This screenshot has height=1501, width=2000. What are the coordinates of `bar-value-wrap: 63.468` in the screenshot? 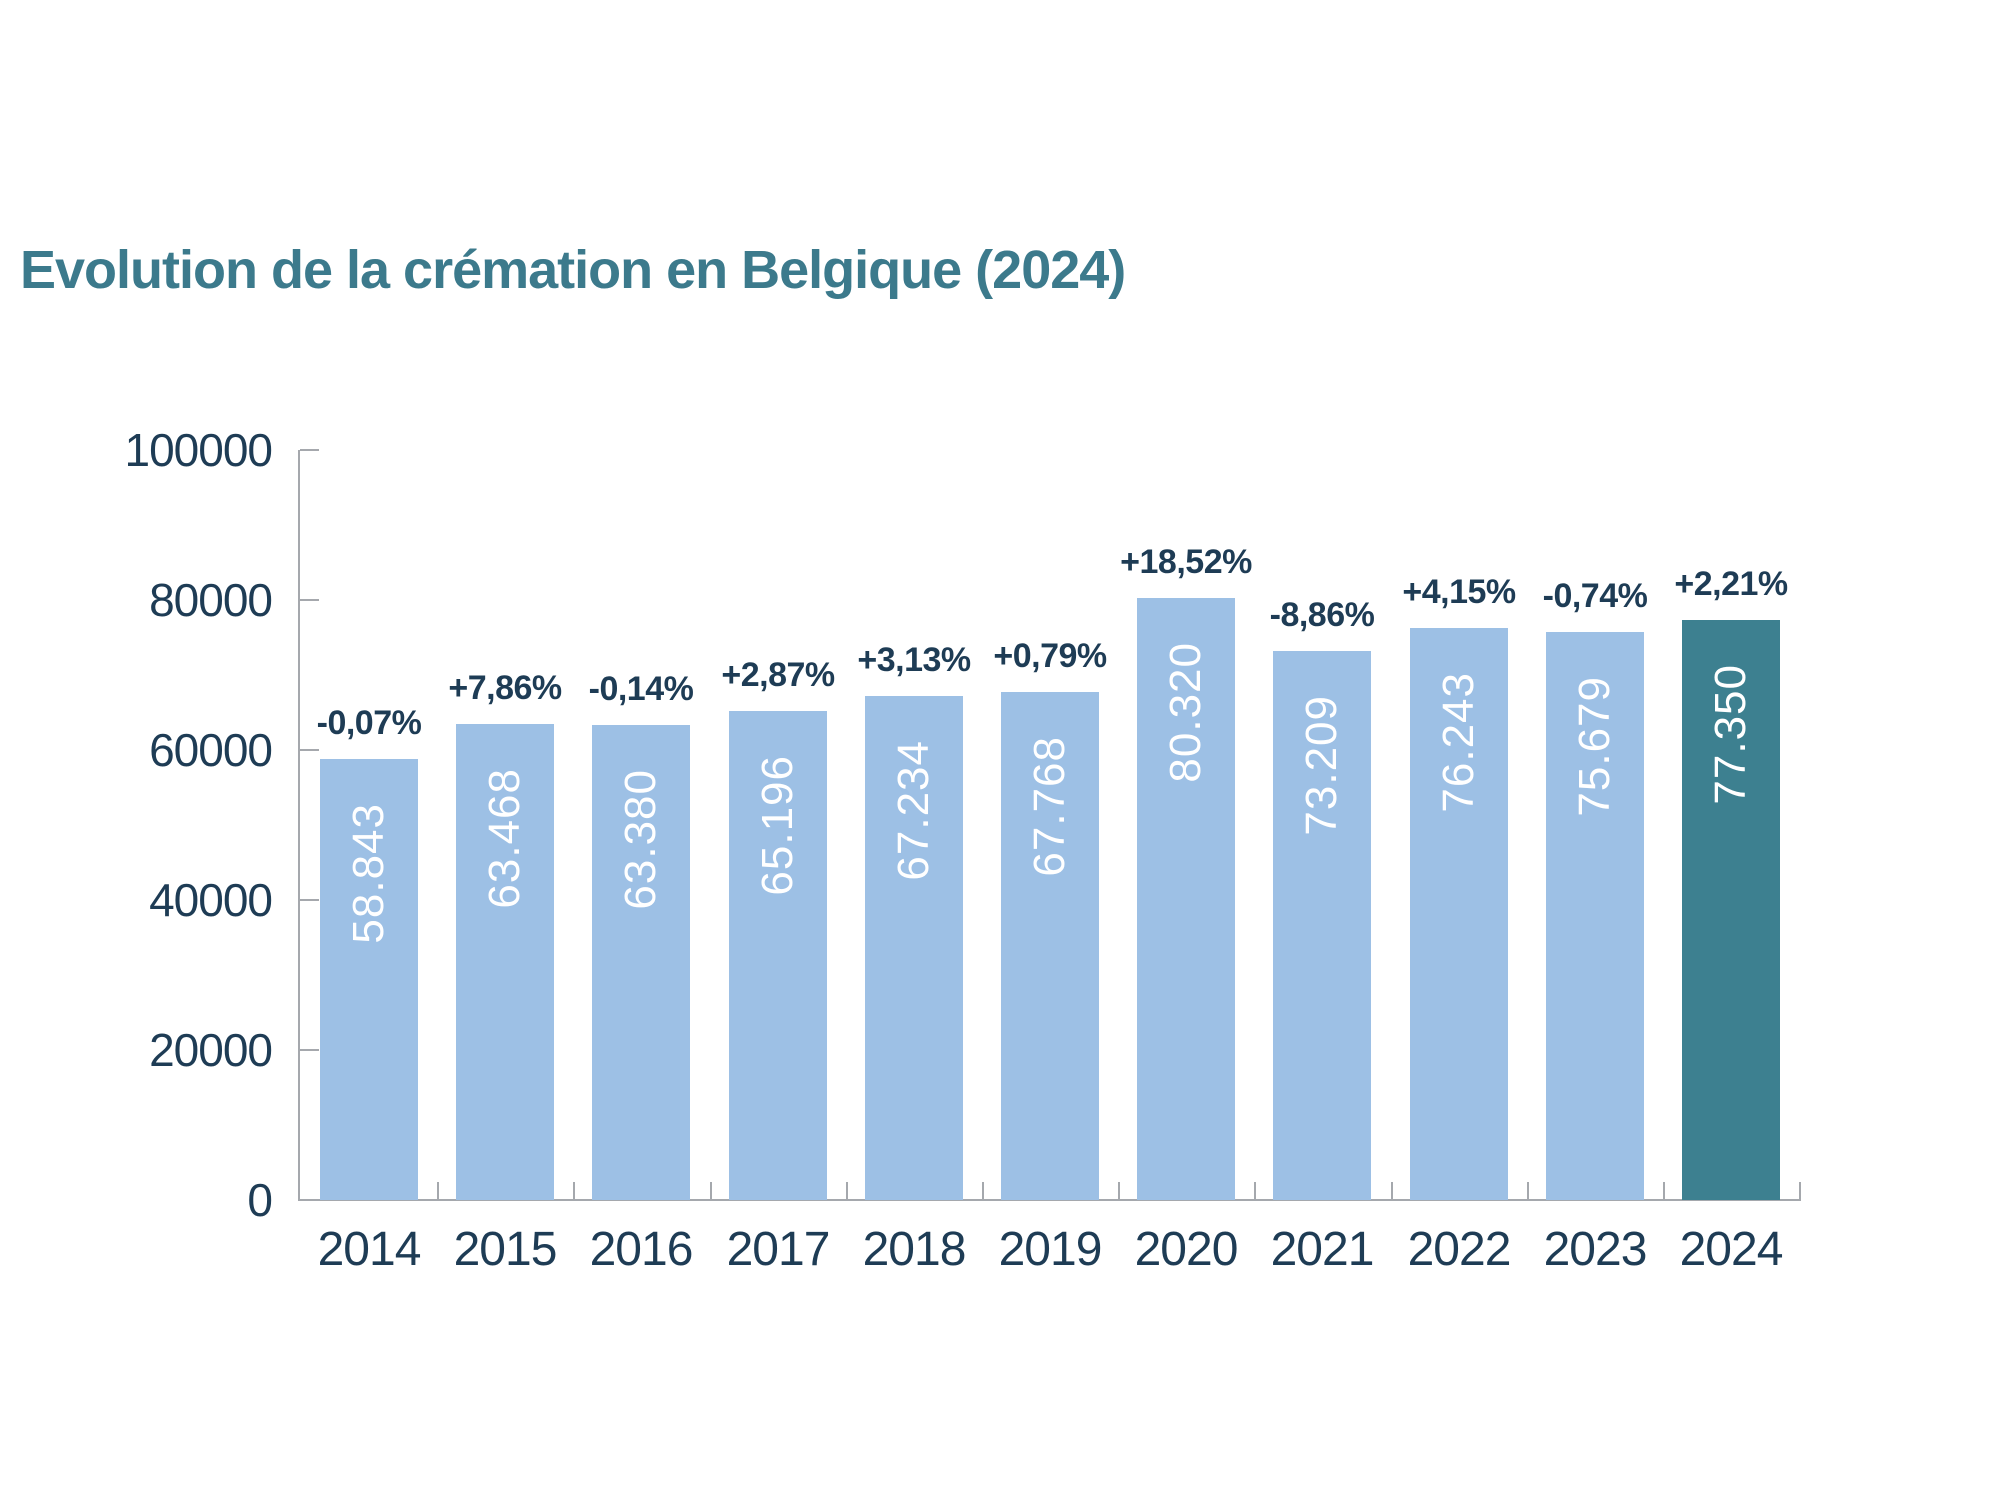 It's located at (505, 838).